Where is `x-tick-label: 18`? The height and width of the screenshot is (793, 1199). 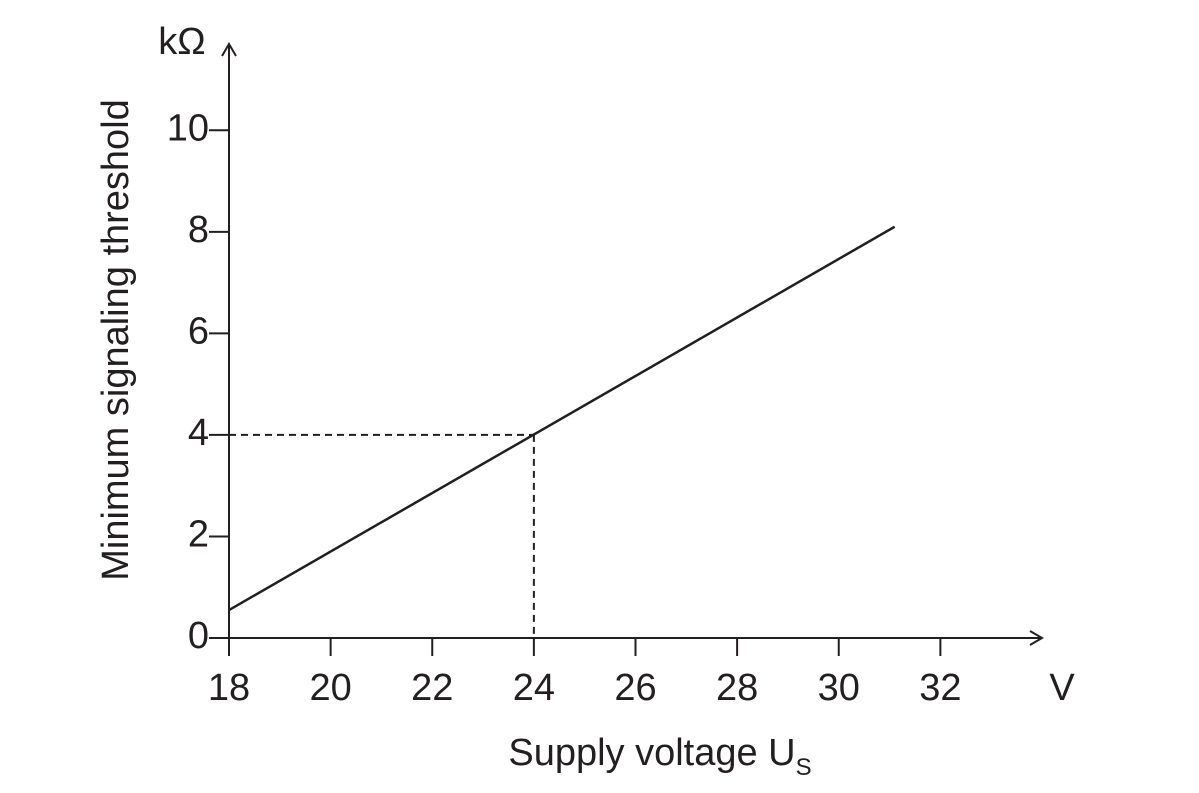
x-tick-label: 18 is located at coordinates (229, 688).